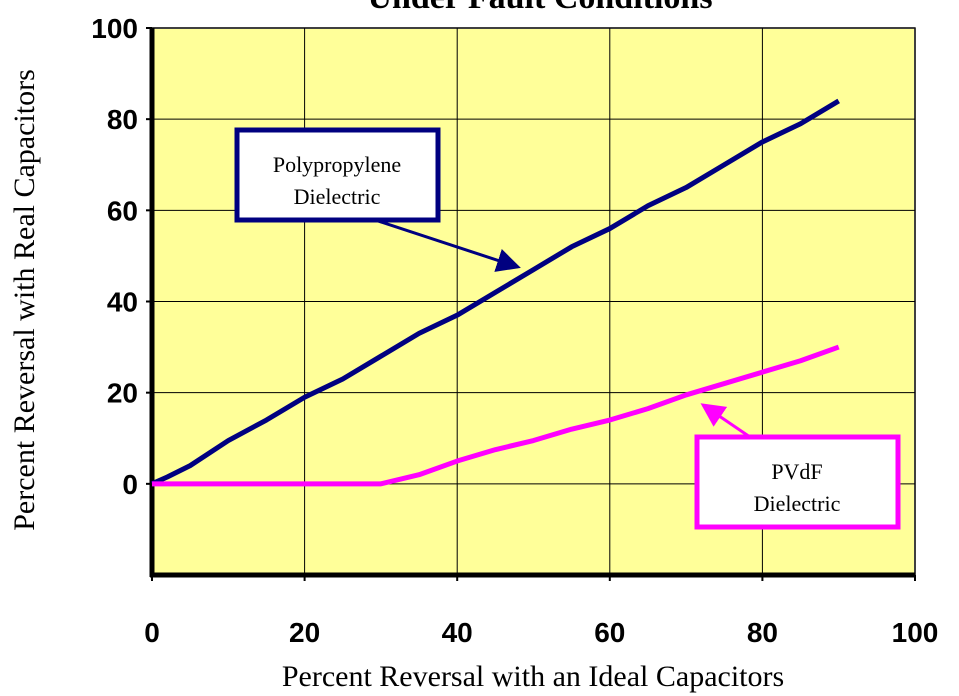 The height and width of the screenshot is (696, 959). Describe the element at coordinates (114, 28) in the screenshot. I see `y-tick-label: 100` at that location.